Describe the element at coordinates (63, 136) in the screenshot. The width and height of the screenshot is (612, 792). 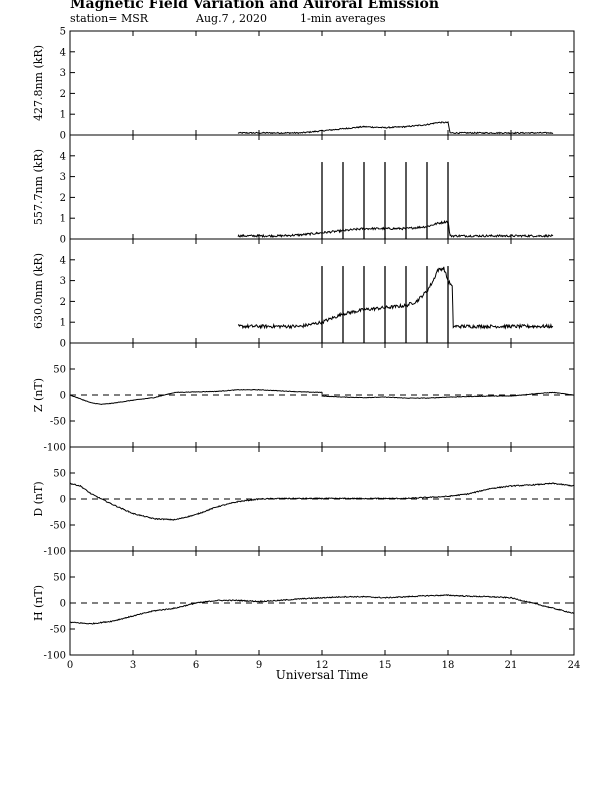
I see `p4278-ytick-label: 0` at that location.